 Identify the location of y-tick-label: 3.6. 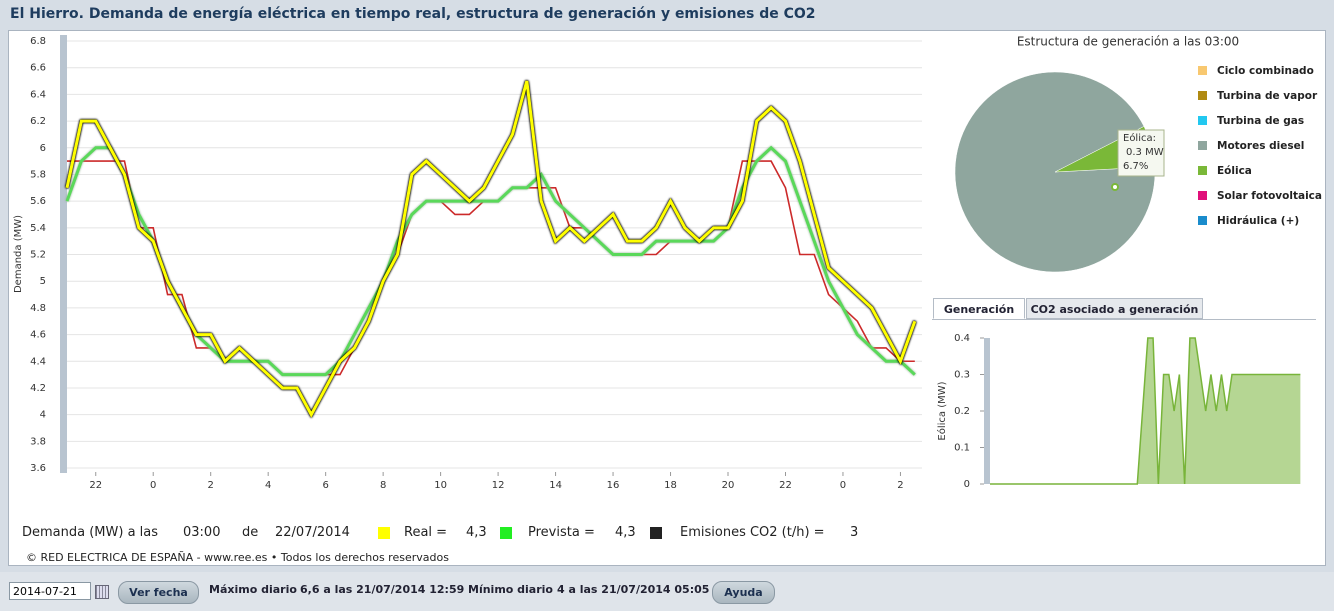
(38, 468).